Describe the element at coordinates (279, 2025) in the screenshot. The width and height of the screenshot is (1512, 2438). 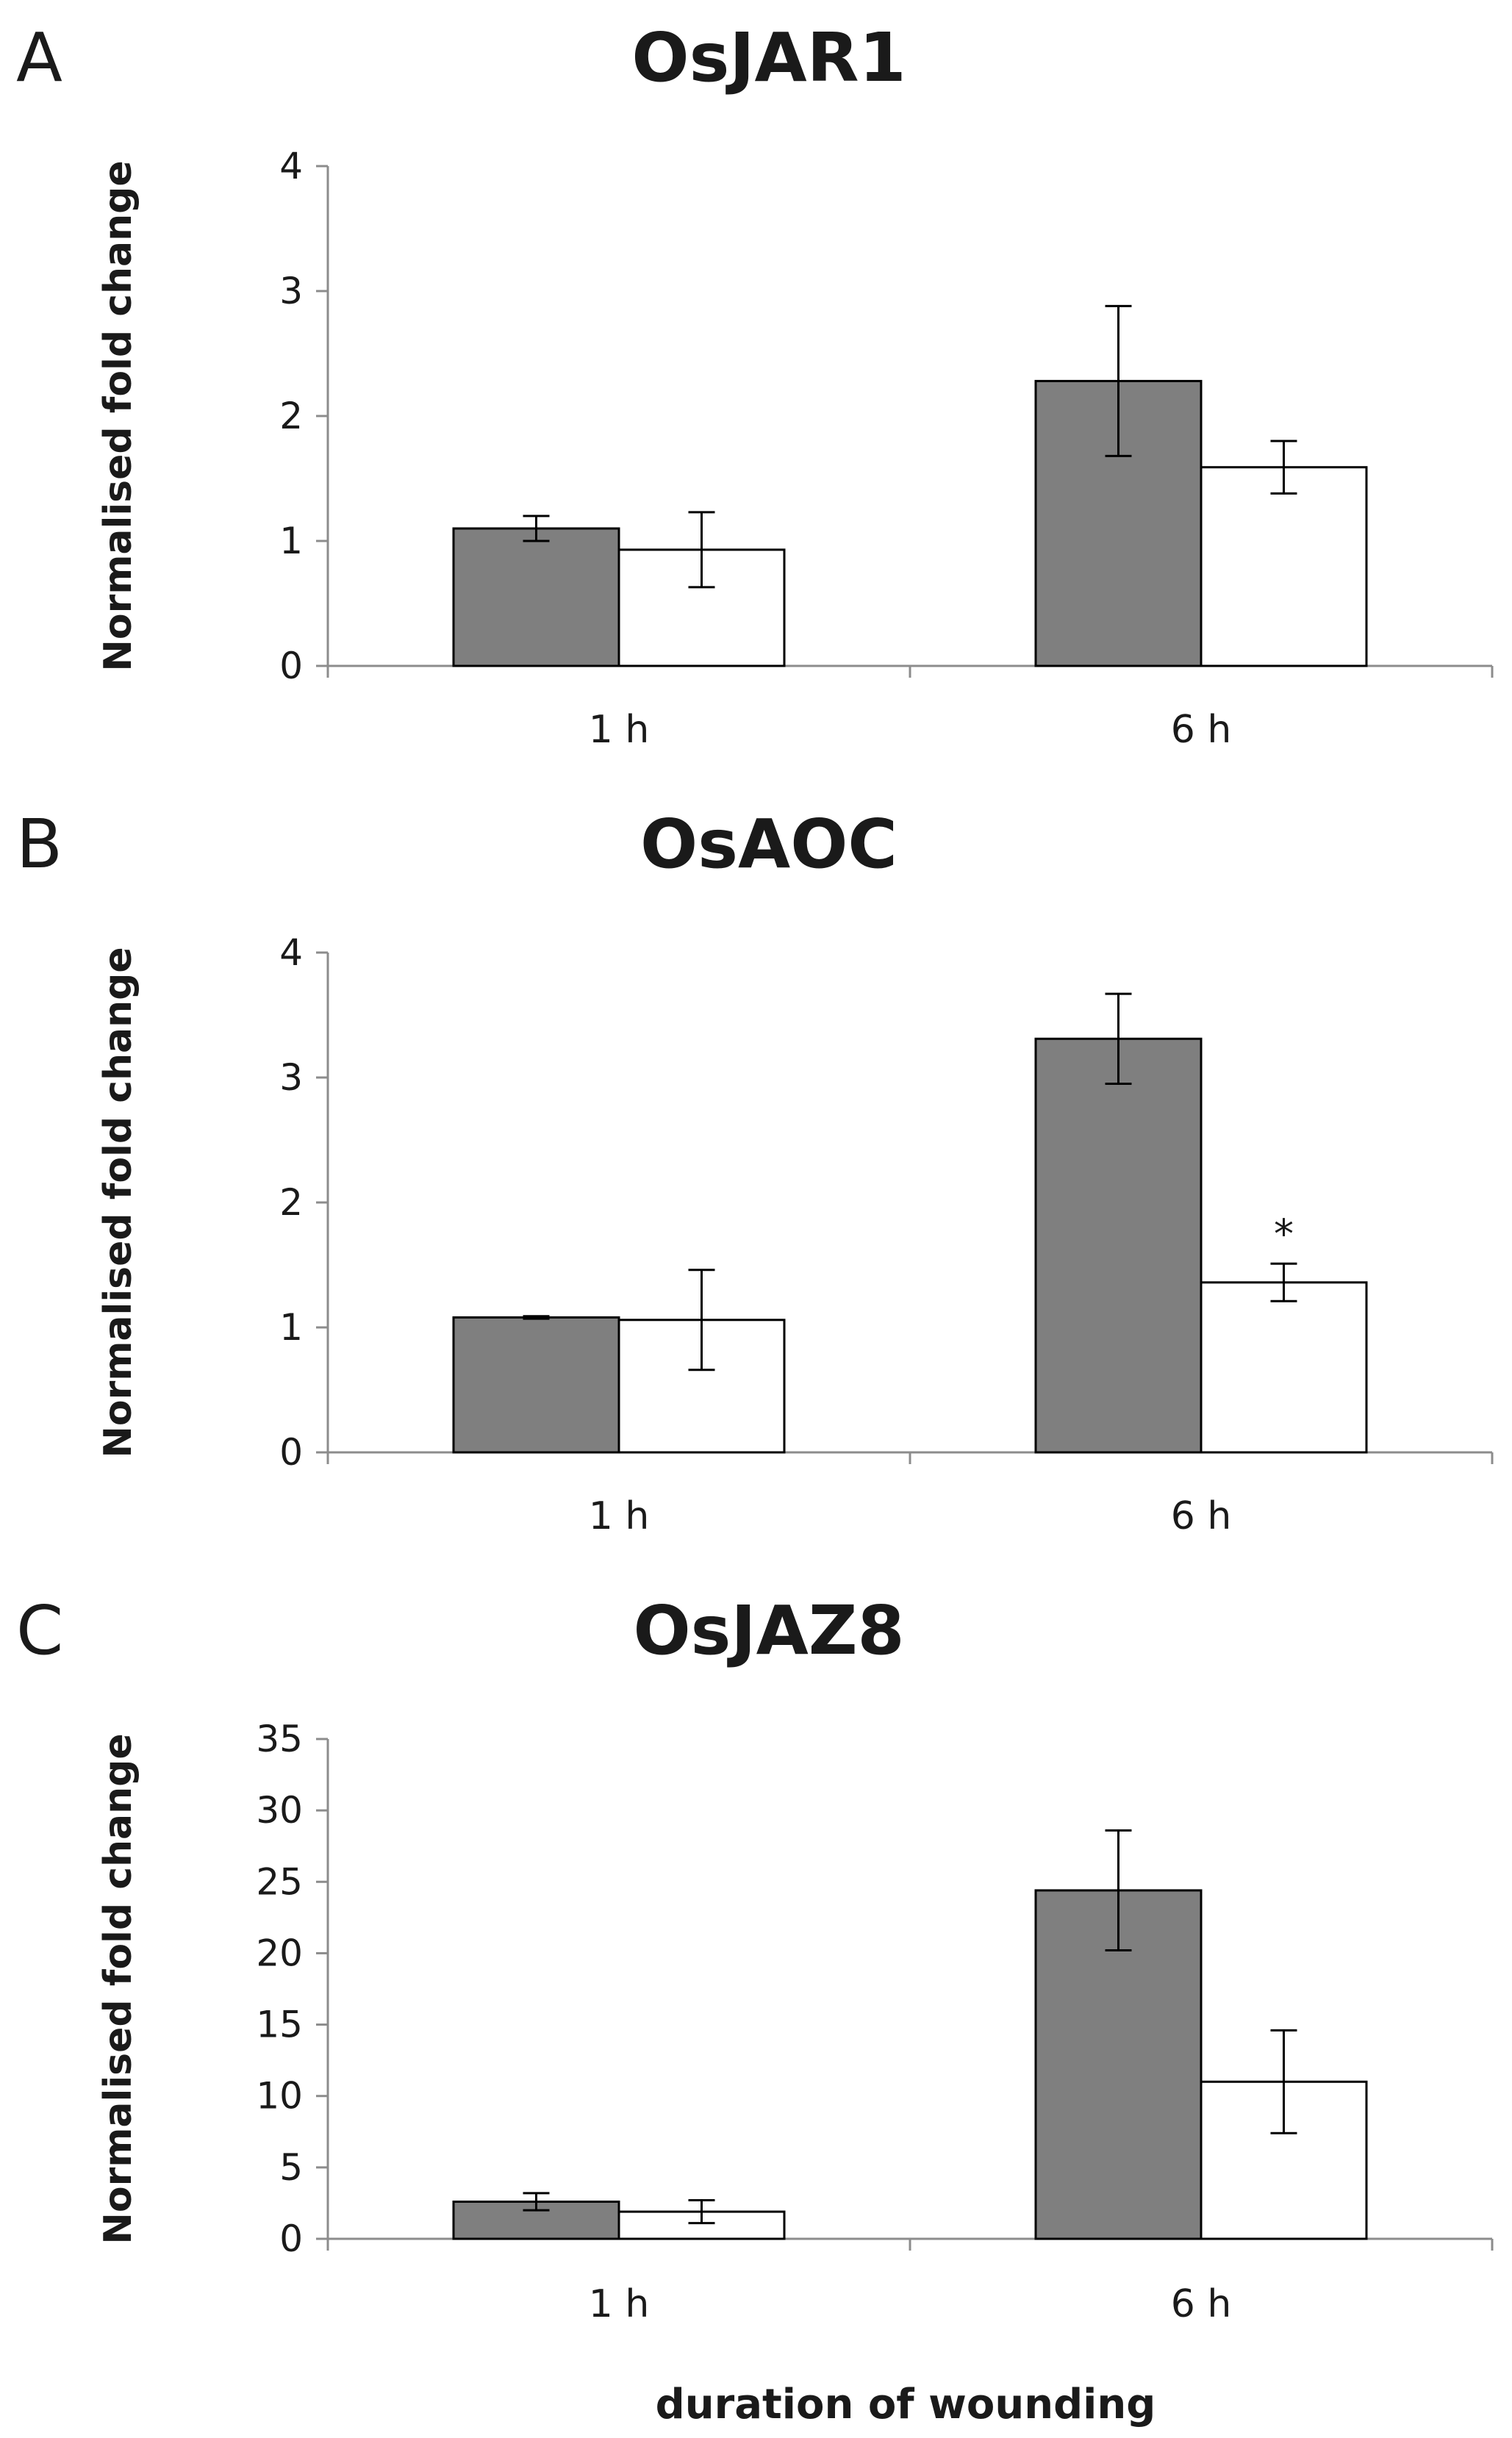
I see `y-tick-label: 15` at that location.